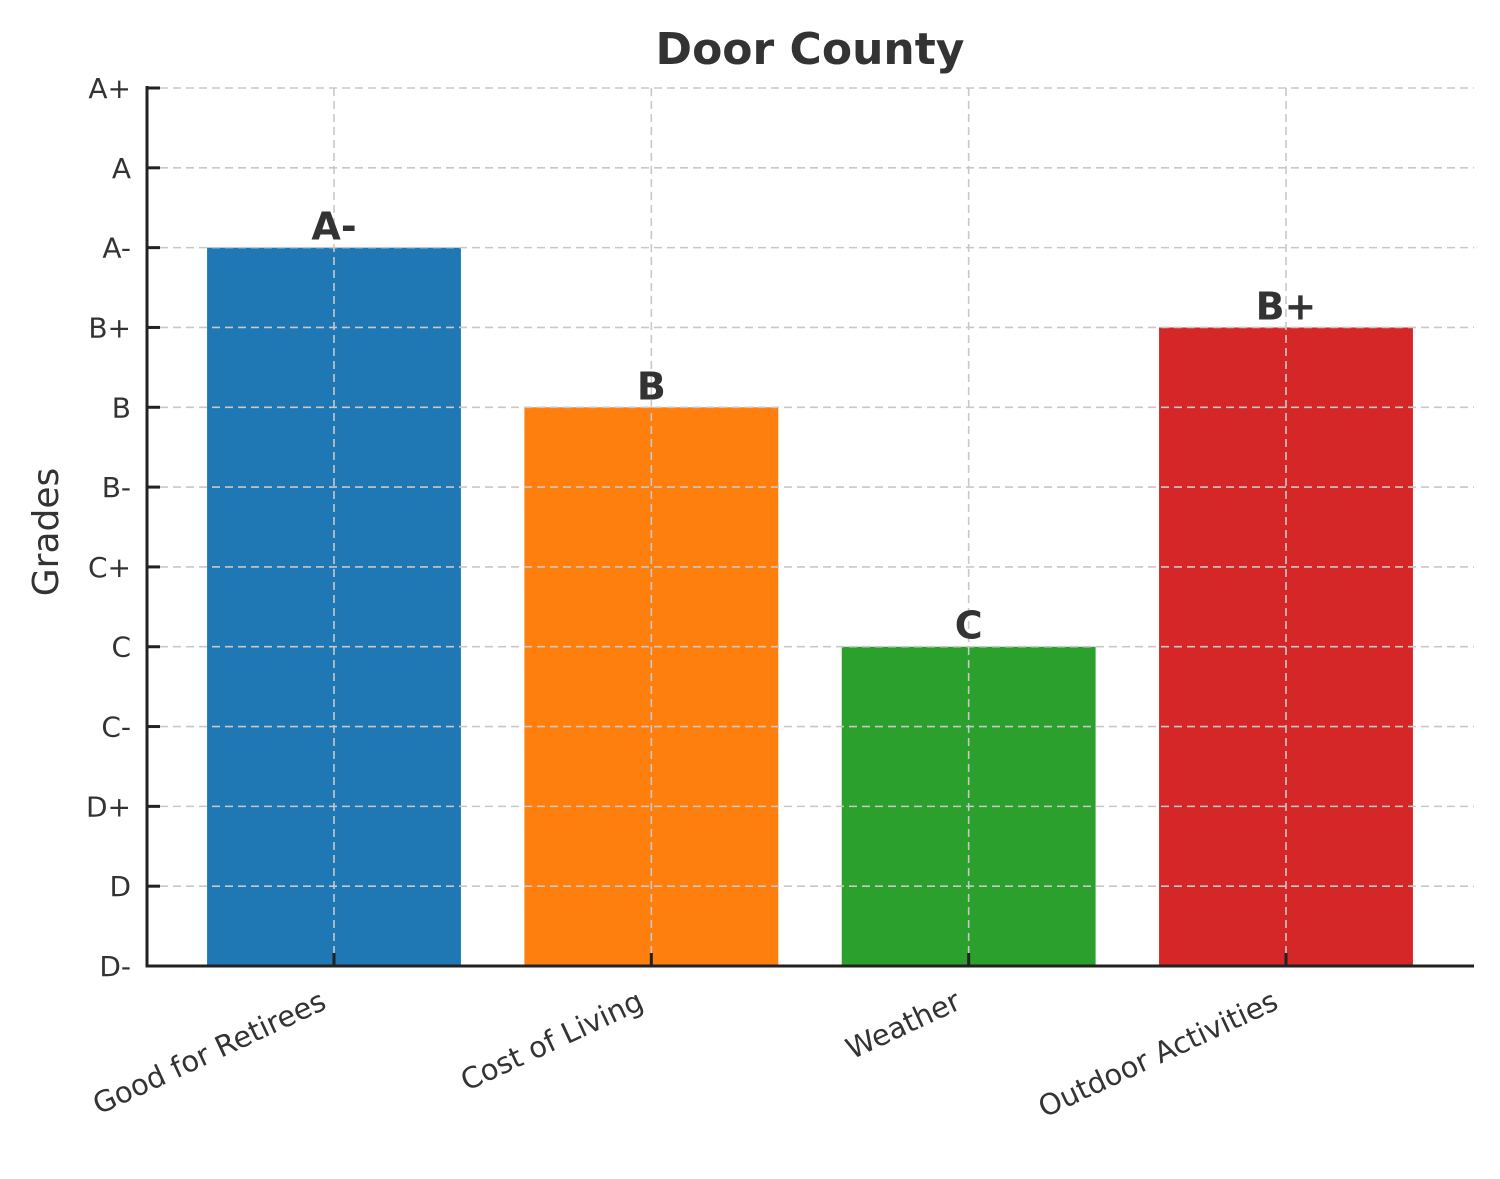 The image size is (1500, 1179). I want to click on bar-value-label: C, so click(969, 626).